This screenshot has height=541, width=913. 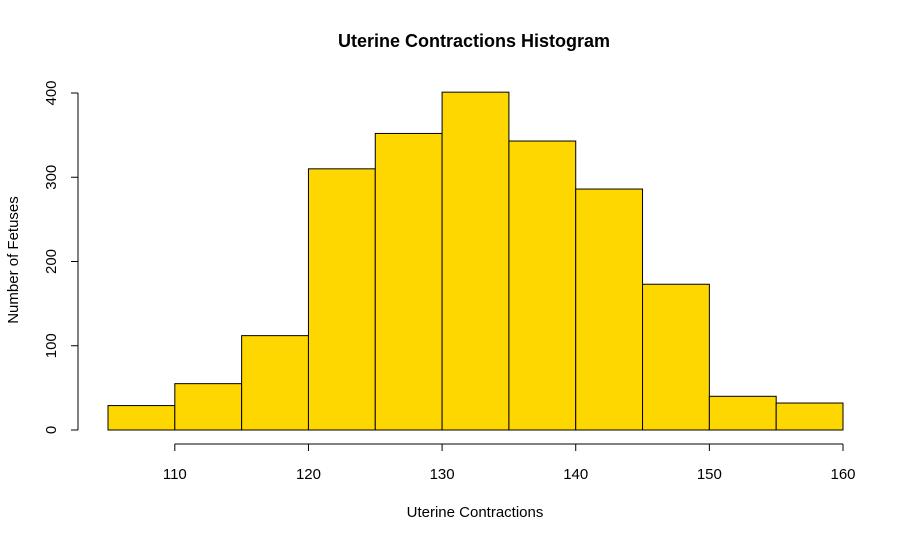 What do you see at coordinates (13, 260) in the screenshot?
I see `y-axis-label: Number of Fetuses` at bounding box center [13, 260].